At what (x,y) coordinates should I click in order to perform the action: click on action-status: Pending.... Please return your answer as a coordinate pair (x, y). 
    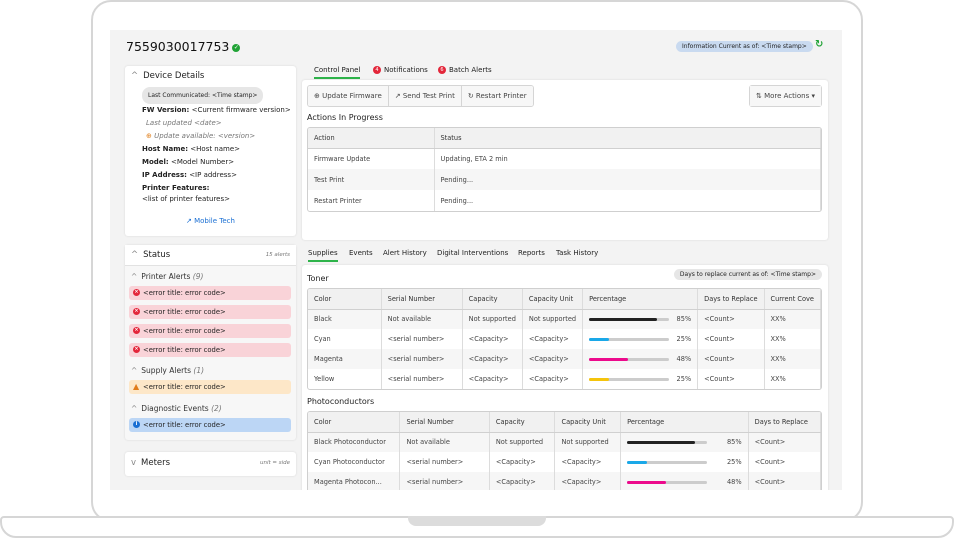
    Looking at the image, I should click on (627, 179).